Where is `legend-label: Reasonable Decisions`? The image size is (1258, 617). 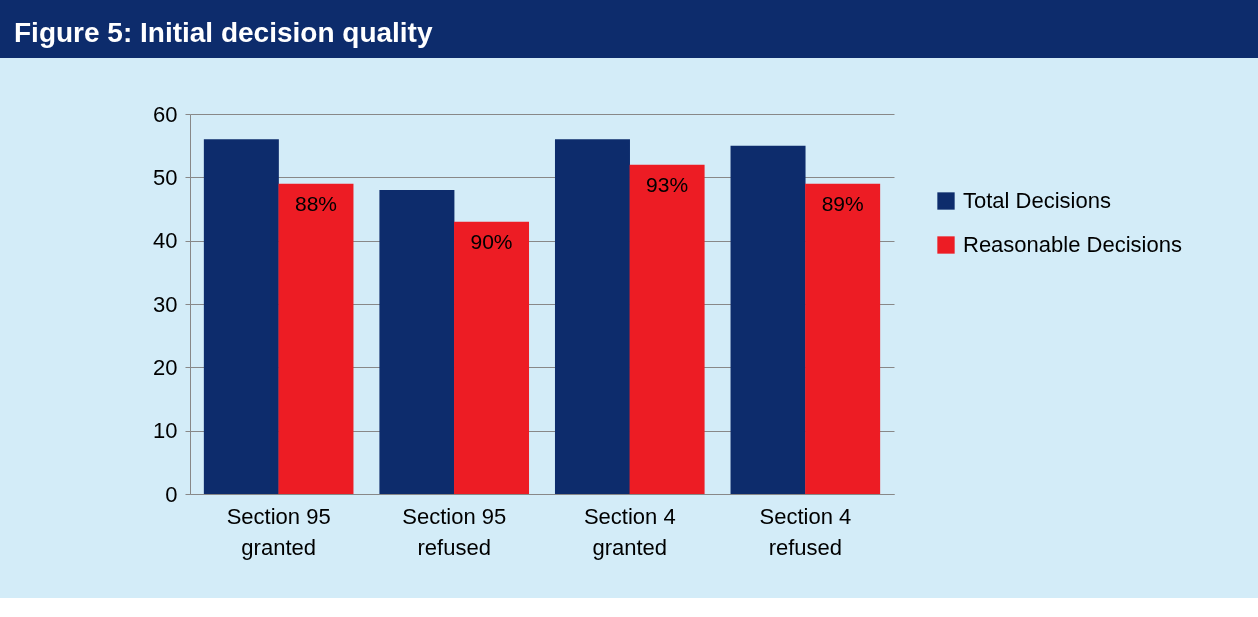 legend-label: Reasonable Decisions is located at coordinates (1072, 244).